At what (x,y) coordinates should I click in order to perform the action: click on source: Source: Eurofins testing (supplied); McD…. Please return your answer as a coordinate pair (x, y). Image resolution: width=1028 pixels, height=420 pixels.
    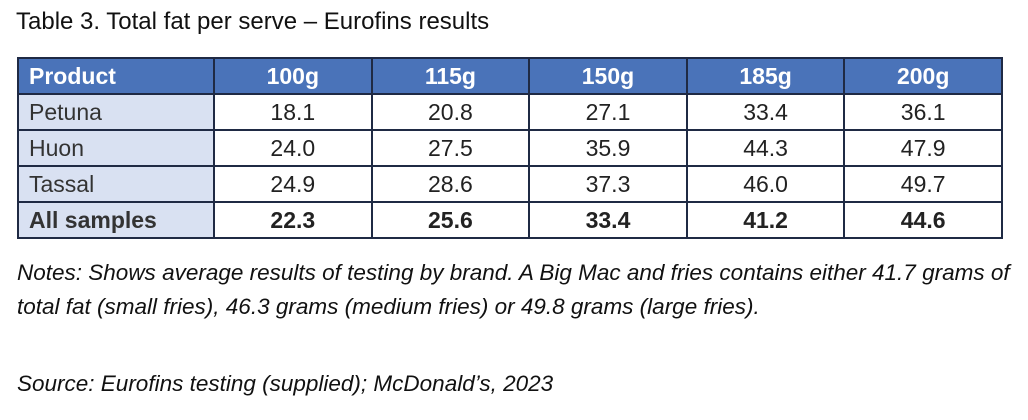
    Looking at the image, I should click on (285, 383).